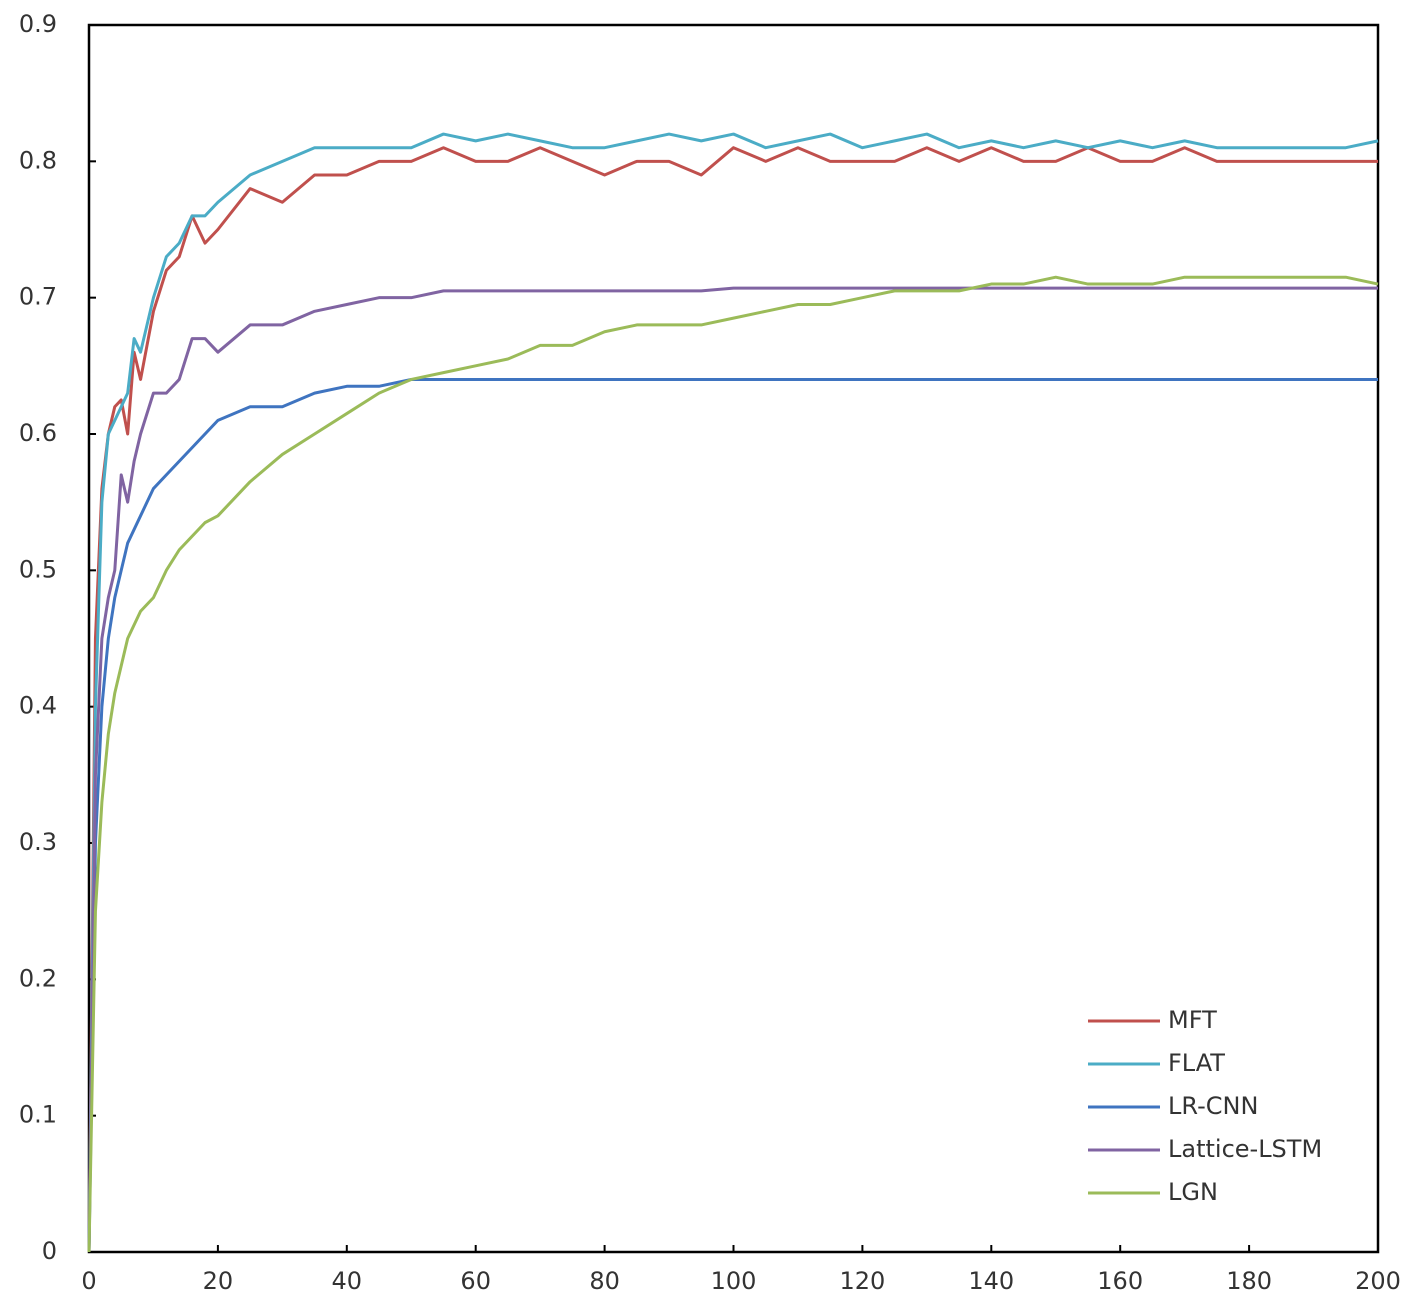 The image size is (1416, 1313). What do you see at coordinates (38, 297) in the screenshot?
I see `y-tick-label: 0.7` at bounding box center [38, 297].